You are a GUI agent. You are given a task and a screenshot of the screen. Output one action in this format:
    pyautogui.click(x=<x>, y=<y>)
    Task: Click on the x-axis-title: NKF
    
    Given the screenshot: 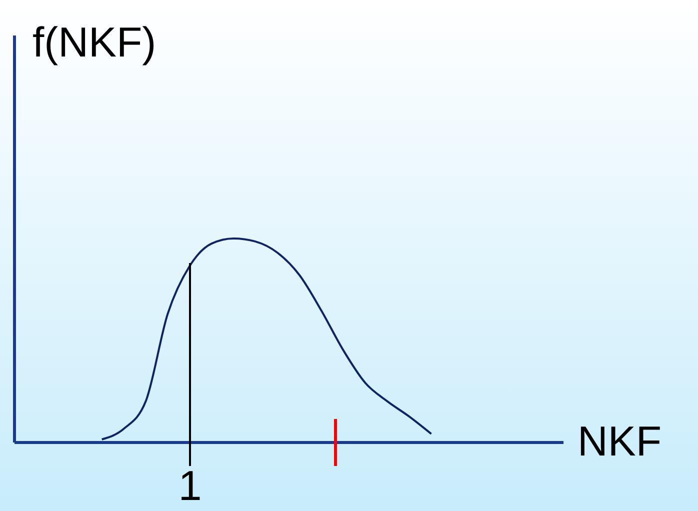 What is the action you would take?
    pyautogui.click(x=620, y=441)
    